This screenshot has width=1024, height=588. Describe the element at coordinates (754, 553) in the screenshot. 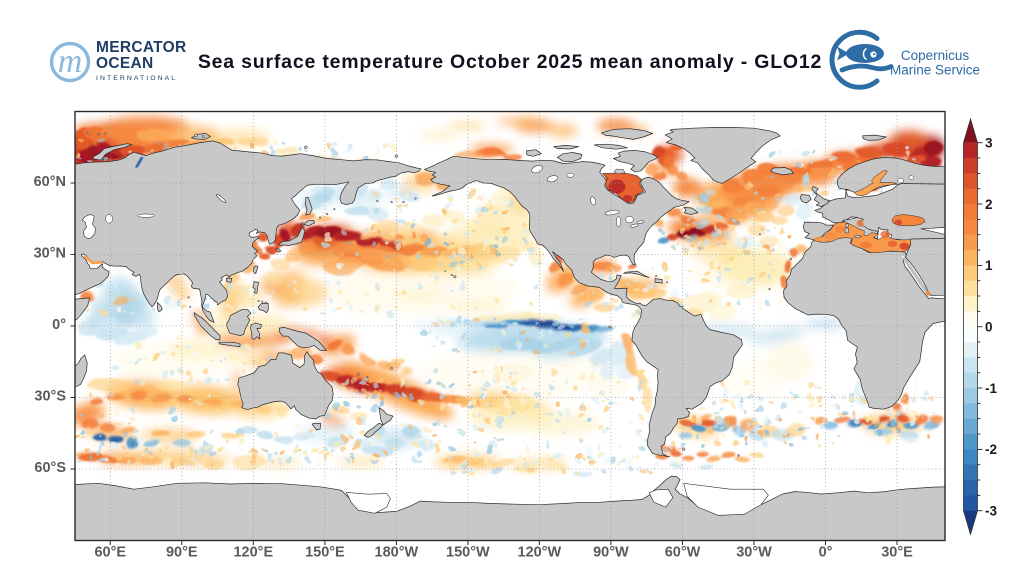

I see `svg-text: 30°W` at that location.